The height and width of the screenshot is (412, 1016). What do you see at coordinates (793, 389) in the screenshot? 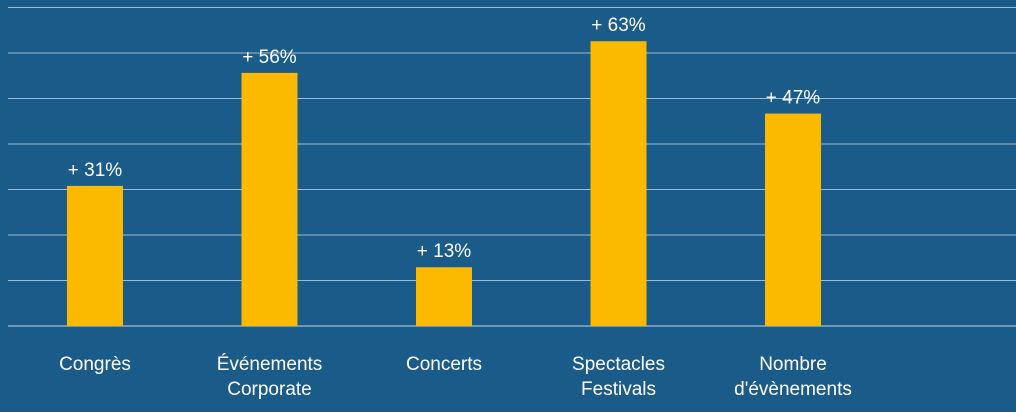
I see `x-tick-label-line: d'évènements` at bounding box center [793, 389].